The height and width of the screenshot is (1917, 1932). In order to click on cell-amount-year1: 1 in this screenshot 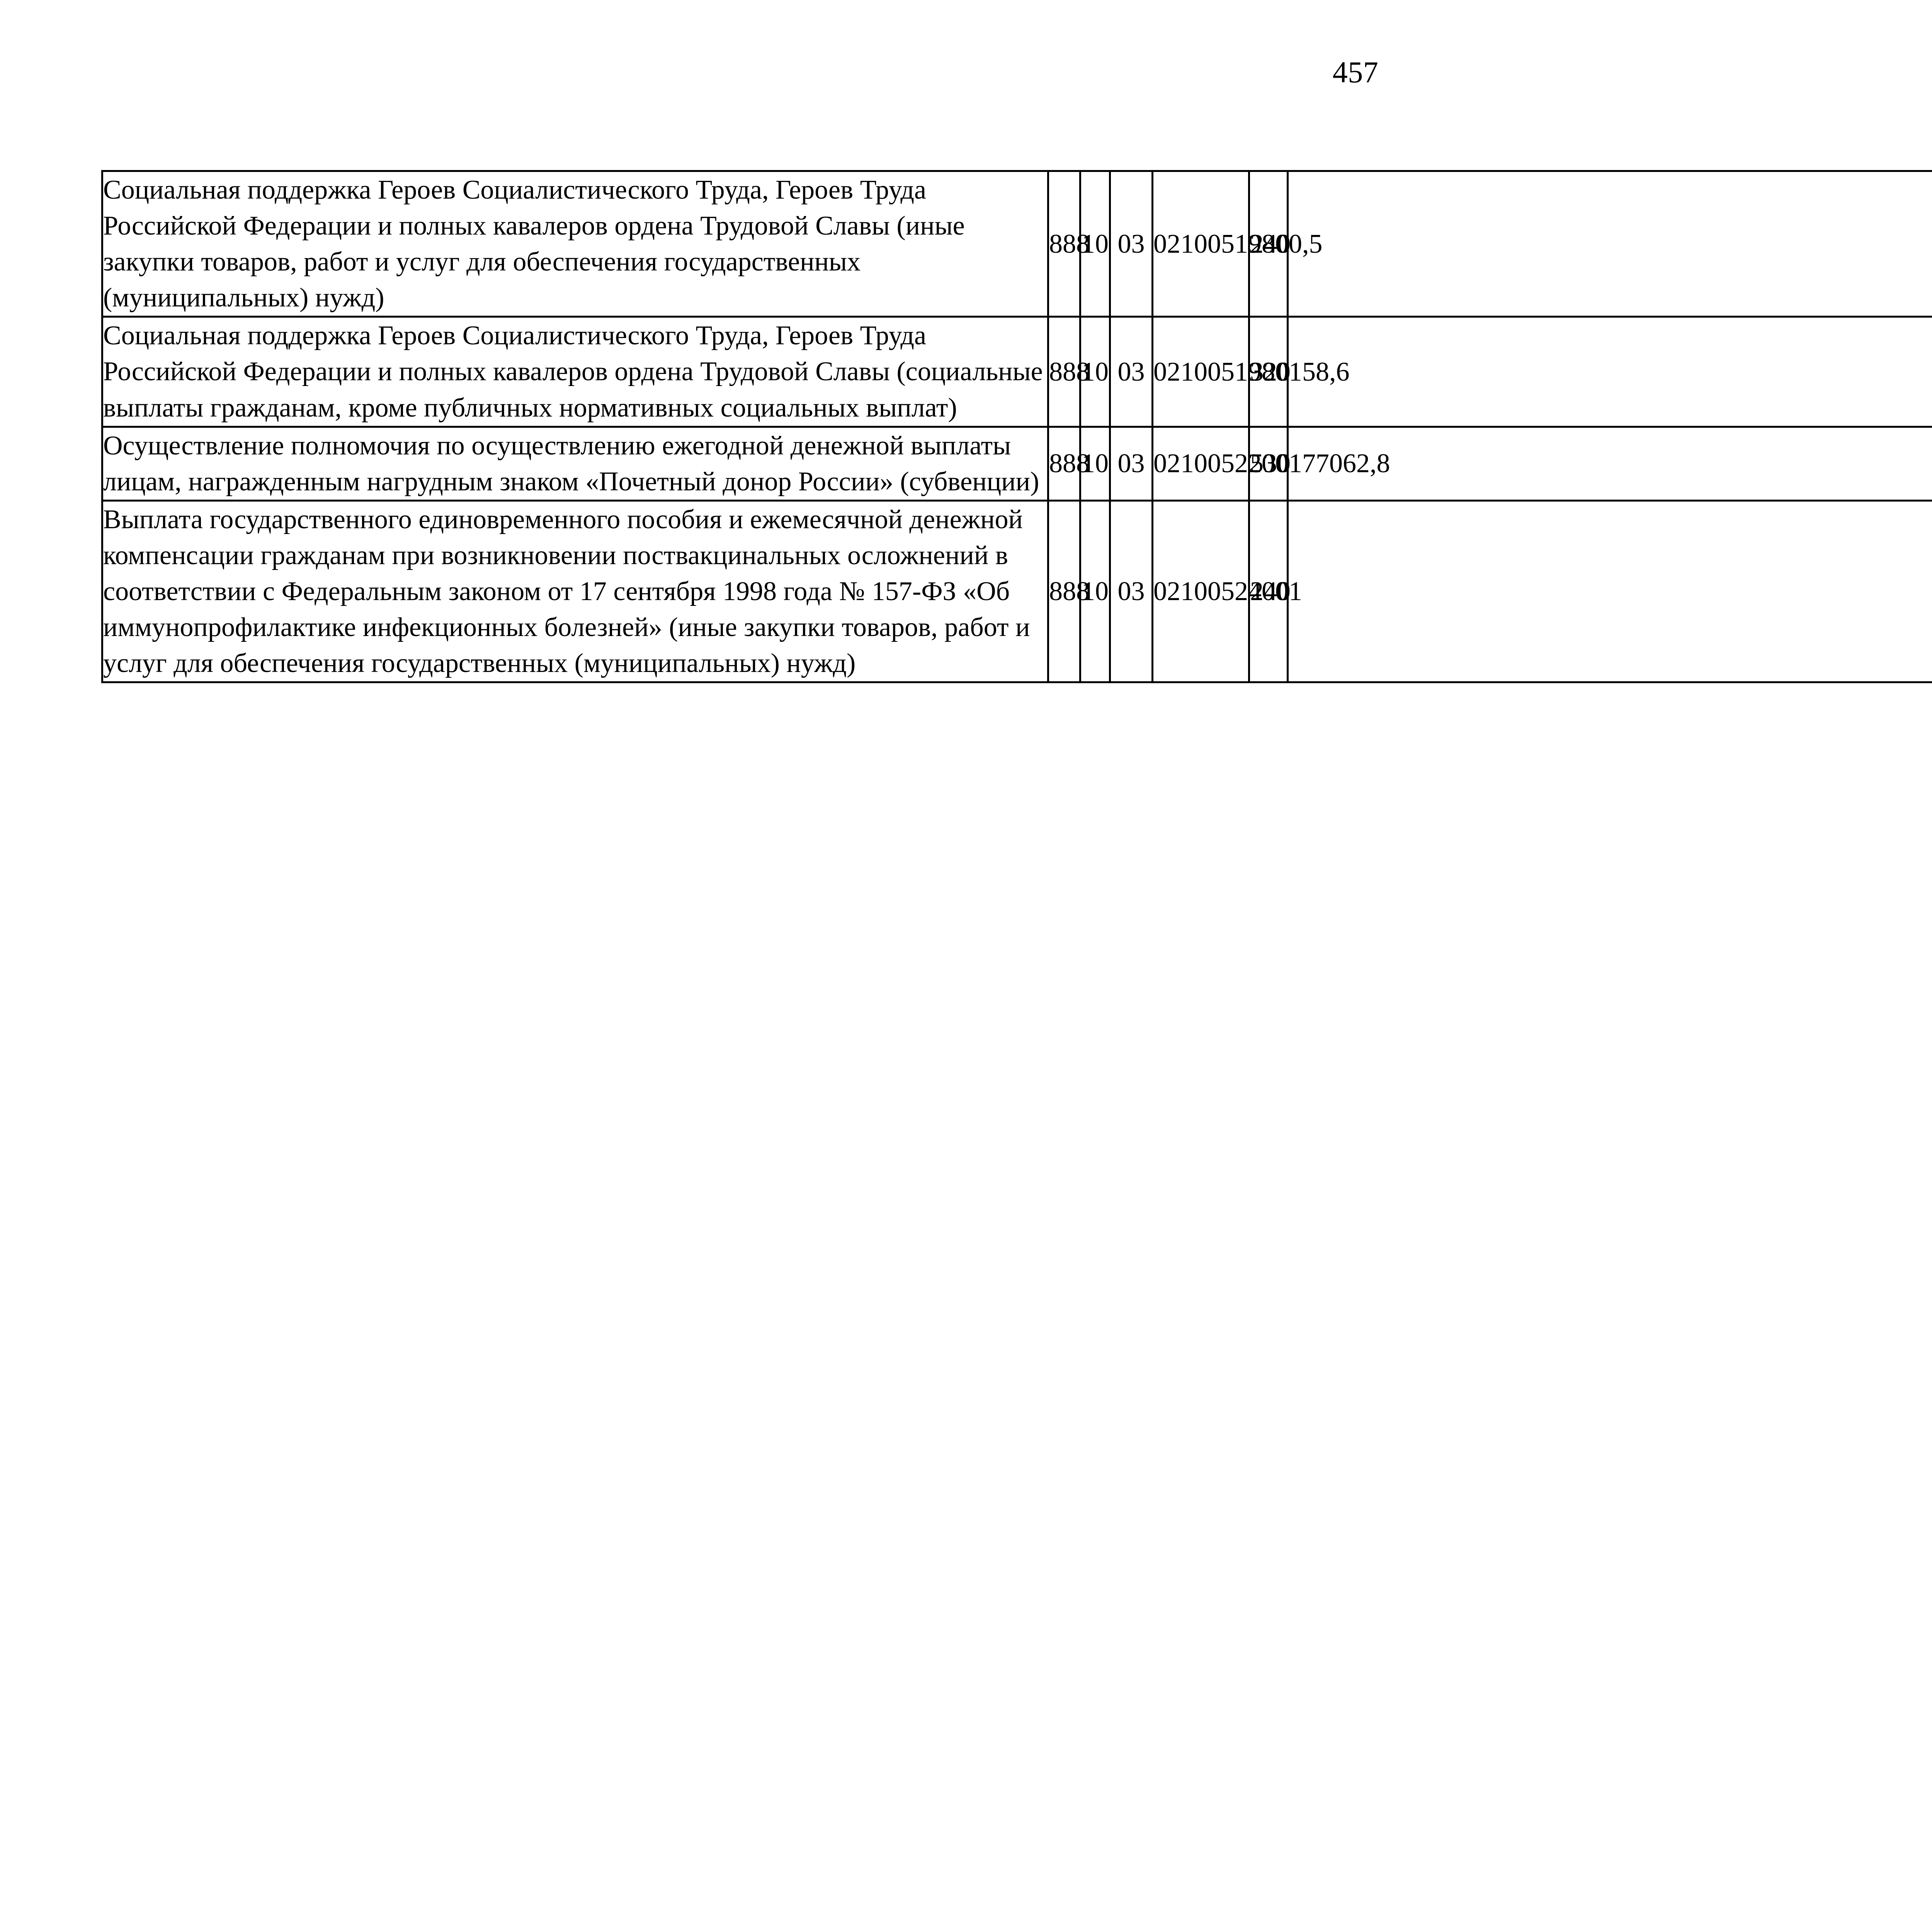, I will do `click(1610, 591)`.